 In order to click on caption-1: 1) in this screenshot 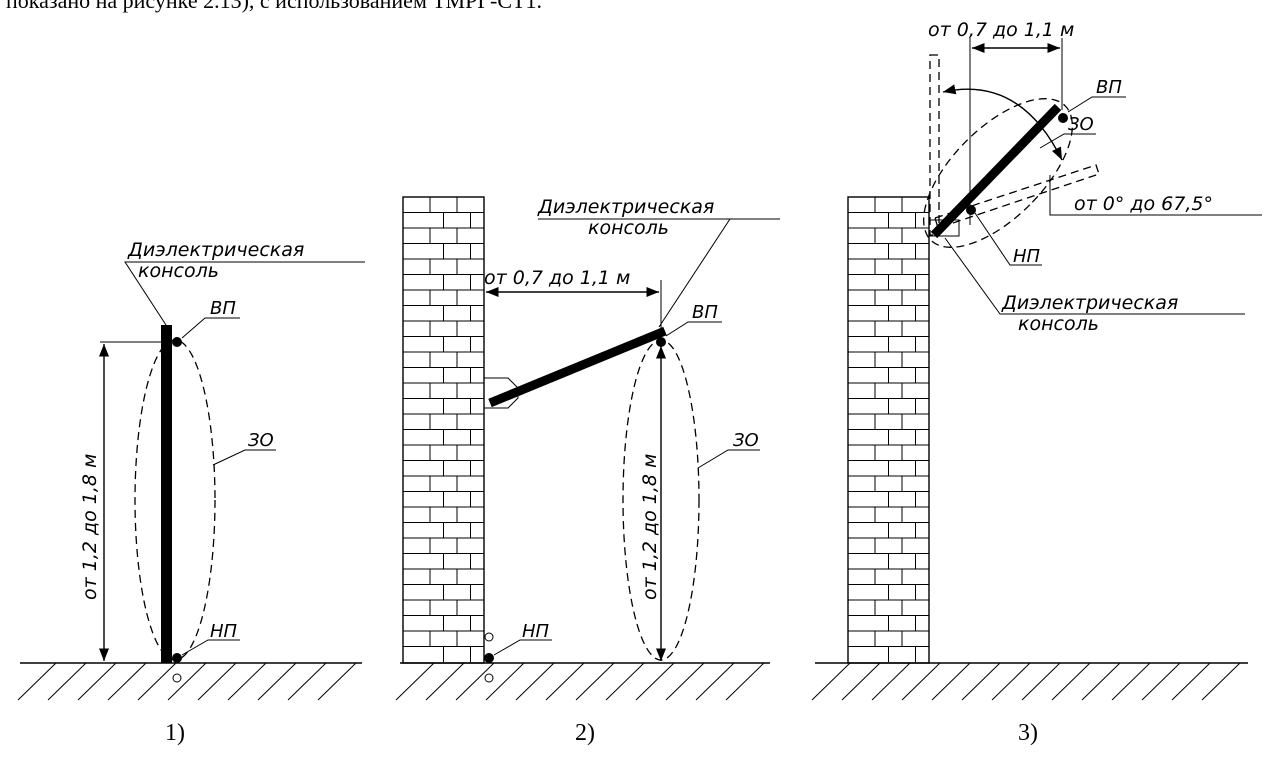, I will do `click(175, 733)`.